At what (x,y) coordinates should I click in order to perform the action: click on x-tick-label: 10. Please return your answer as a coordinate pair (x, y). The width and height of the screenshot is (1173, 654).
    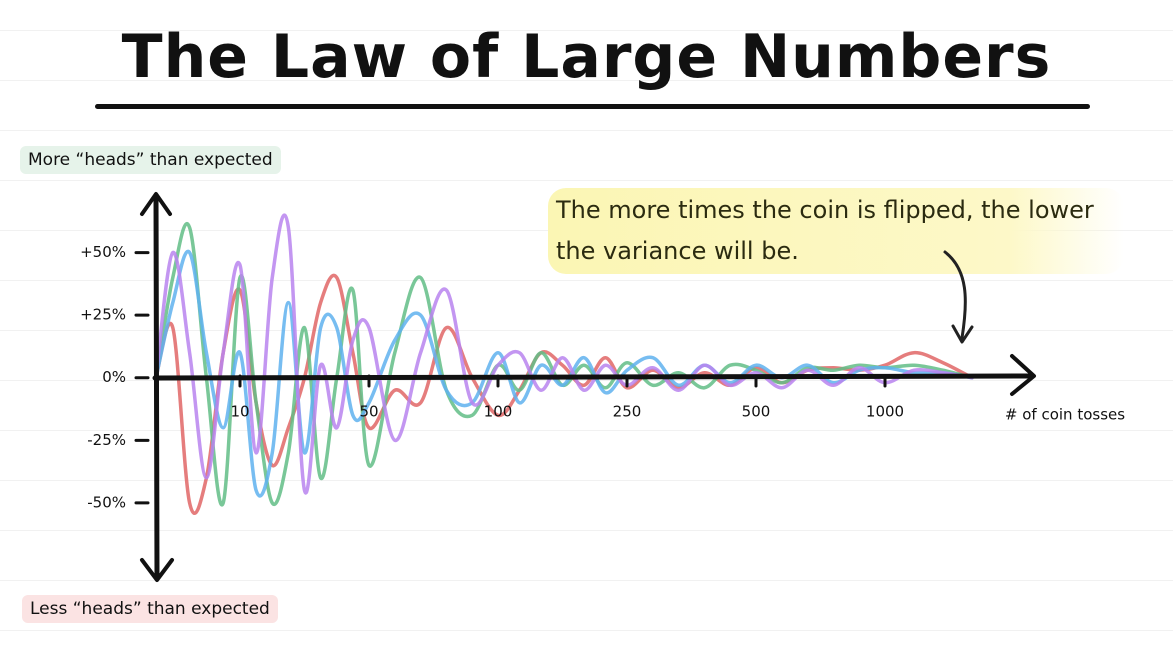
    Looking at the image, I should click on (239, 412).